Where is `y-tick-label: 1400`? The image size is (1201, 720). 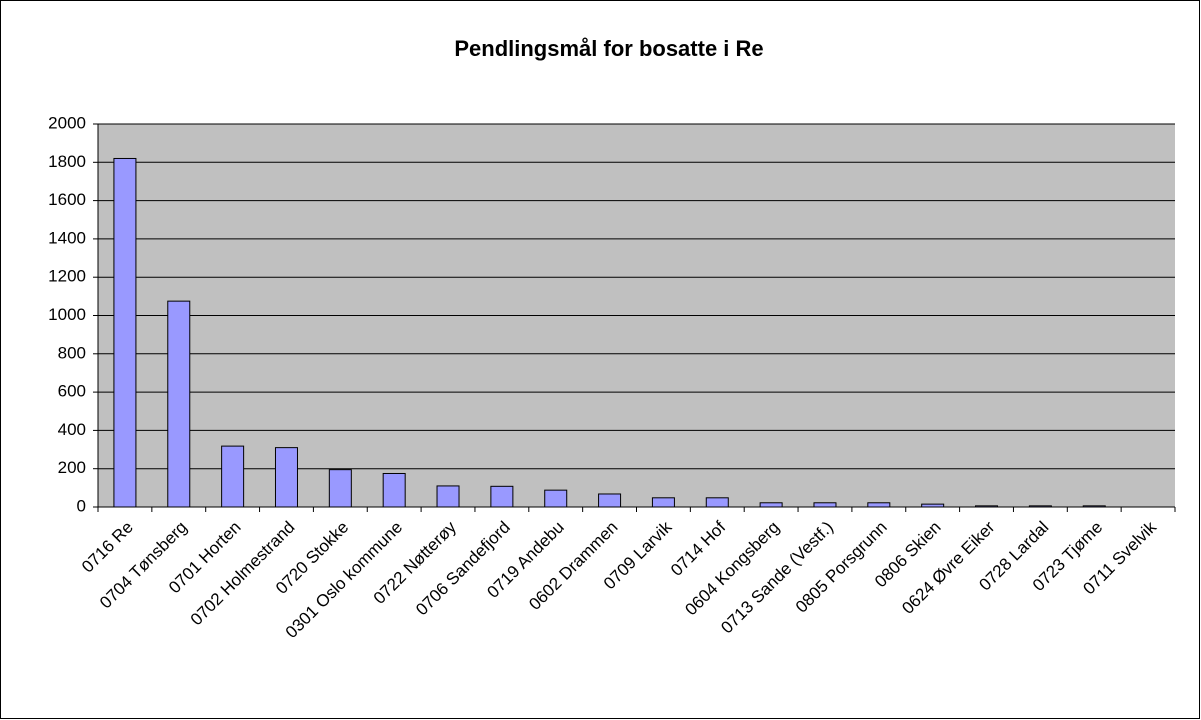 y-tick-label: 1400 is located at coordinates (67, 237).